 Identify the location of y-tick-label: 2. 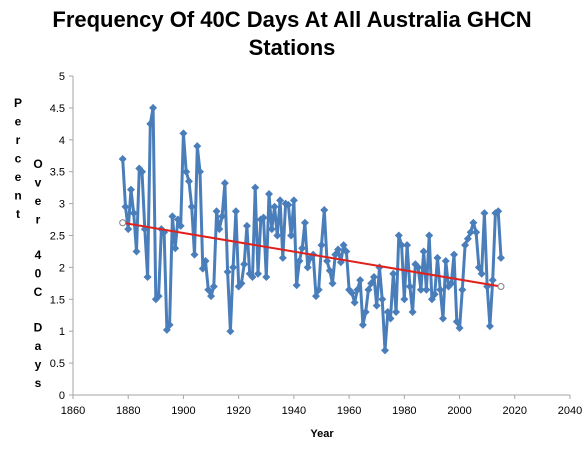
(62, 268).